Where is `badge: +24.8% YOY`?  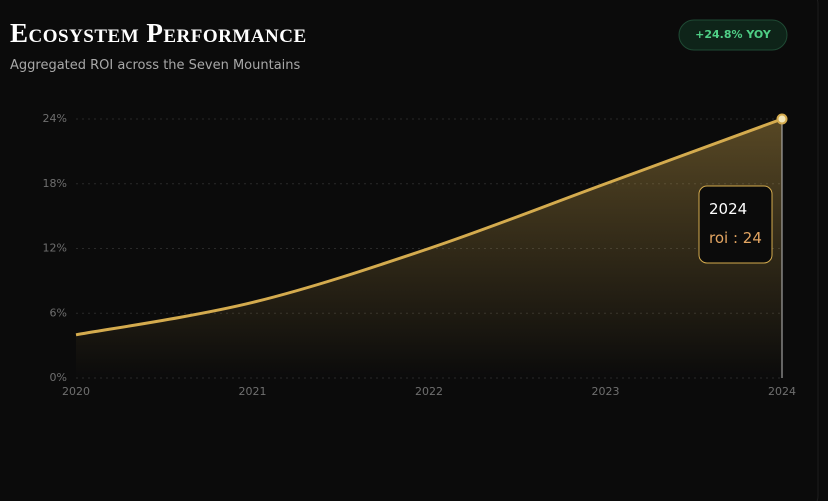
badge: +24.8% YOY is located at coordinates (733, 34).